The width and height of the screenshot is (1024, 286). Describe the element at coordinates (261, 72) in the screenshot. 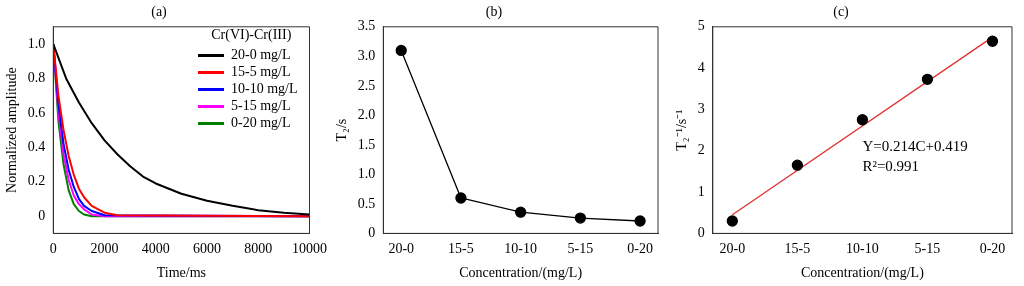

I see `legend-label: 15-5 mg/L` at that location.